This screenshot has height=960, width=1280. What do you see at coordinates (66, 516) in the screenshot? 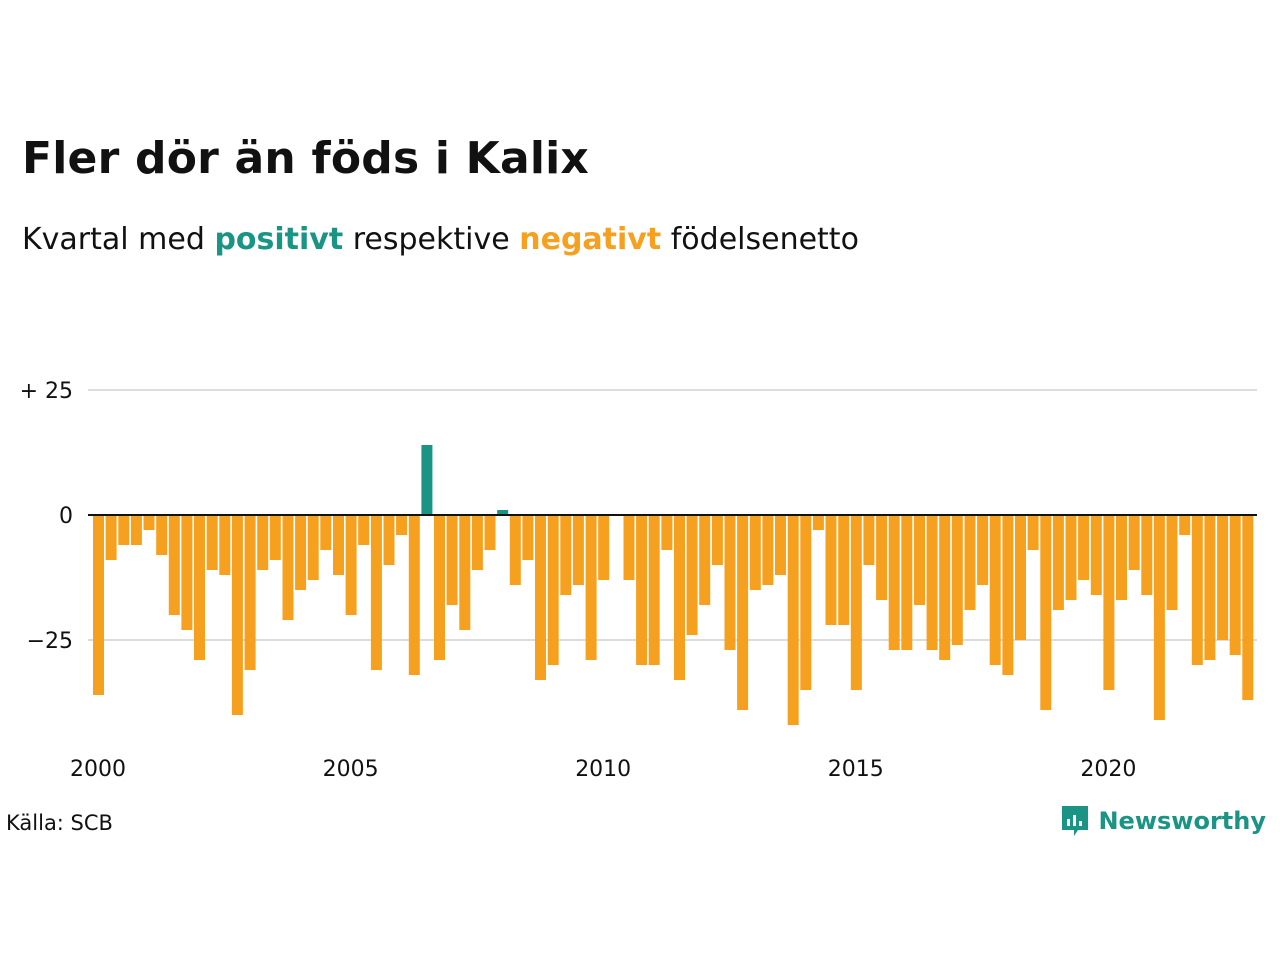
I see `y-tick-label: 0` at bounding box center [66, 516].